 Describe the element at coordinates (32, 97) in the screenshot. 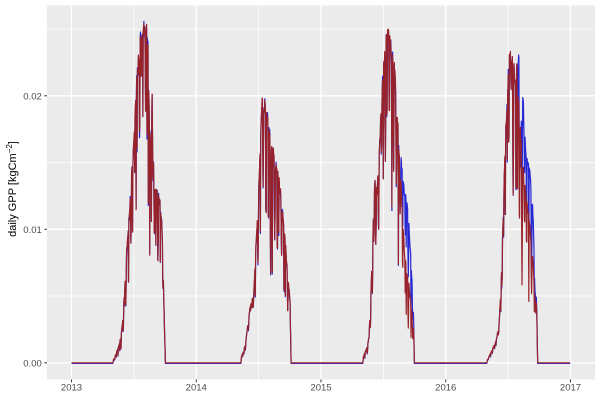

I see `svg-text: 0.02` at that location.